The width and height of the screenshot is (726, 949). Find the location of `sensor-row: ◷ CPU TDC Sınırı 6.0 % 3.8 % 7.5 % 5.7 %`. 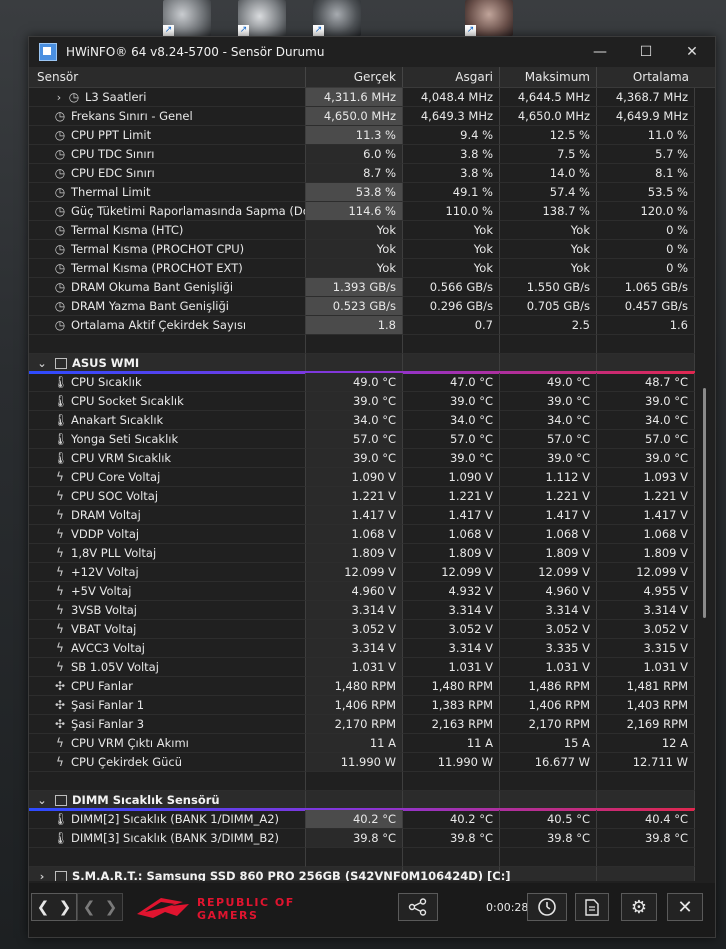

sensor-row: ◷ CPU TDC Sınırı 6.0 % 3.8 % 7.5 % 5.7 % is located at coordinates (362, 154).